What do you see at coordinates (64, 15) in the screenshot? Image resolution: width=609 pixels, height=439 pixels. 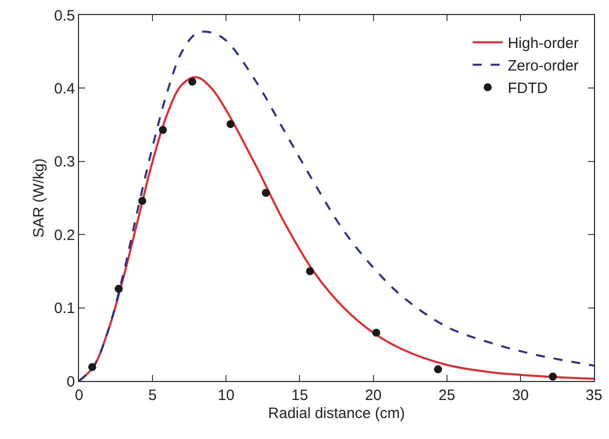 I see `y-tick-label: 0.5` at bounding box center [64, 15].